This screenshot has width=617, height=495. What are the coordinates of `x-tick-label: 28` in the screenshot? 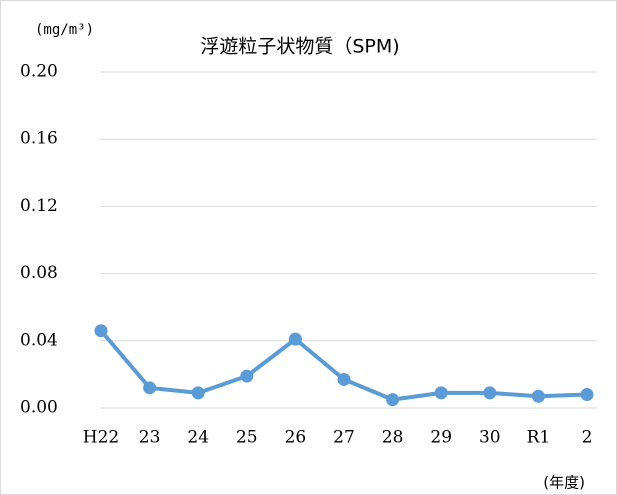 It's located at (393, 438).